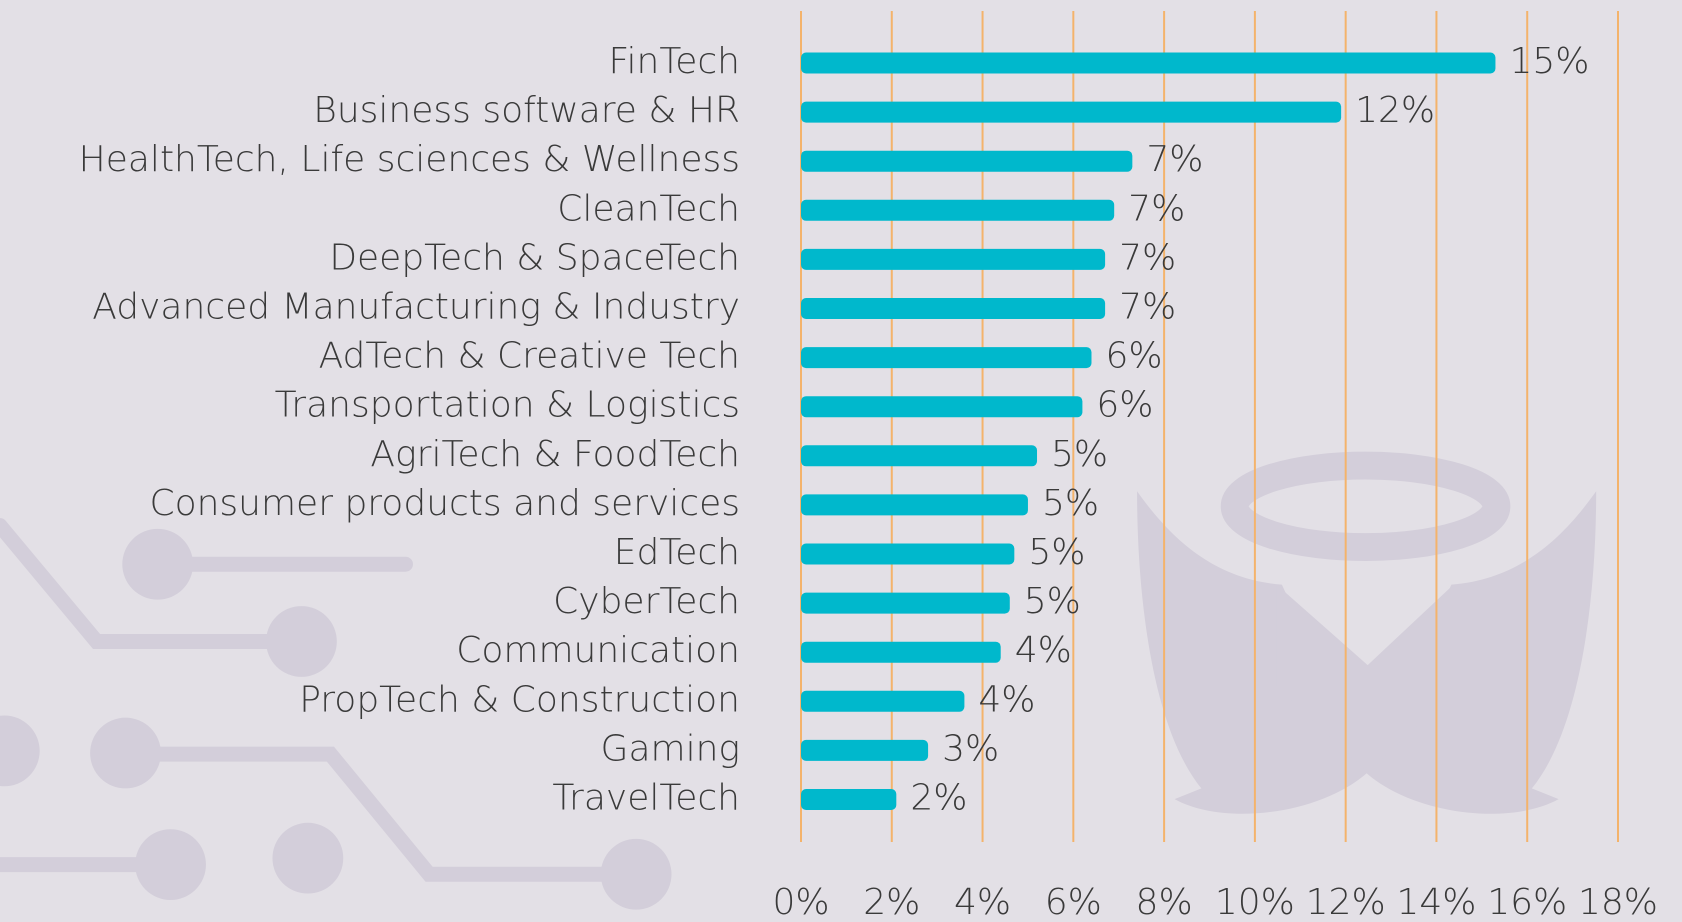 This screenshot has width=1682, height=922. What do you see at coordinates (507, 405) in the screenshot?
I see `category-label: Transportation & Logistics` at bounding box center [507, 405].